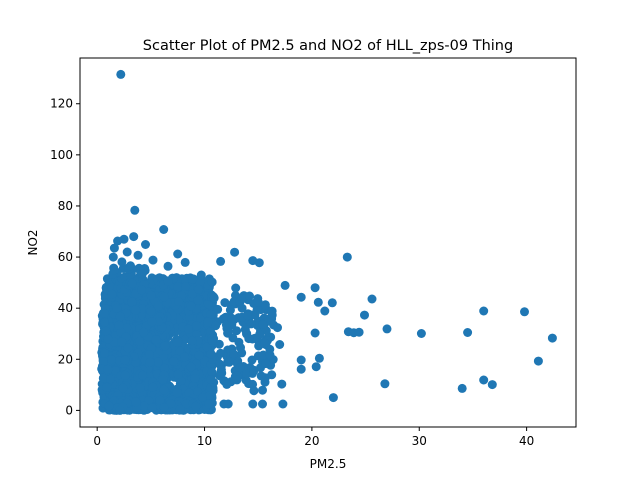 The height and width of the screenshot is (480, 640). Describe the element at coordinates (65, 206) in the screenshot. I see `y-tick-label: 80` at that location.